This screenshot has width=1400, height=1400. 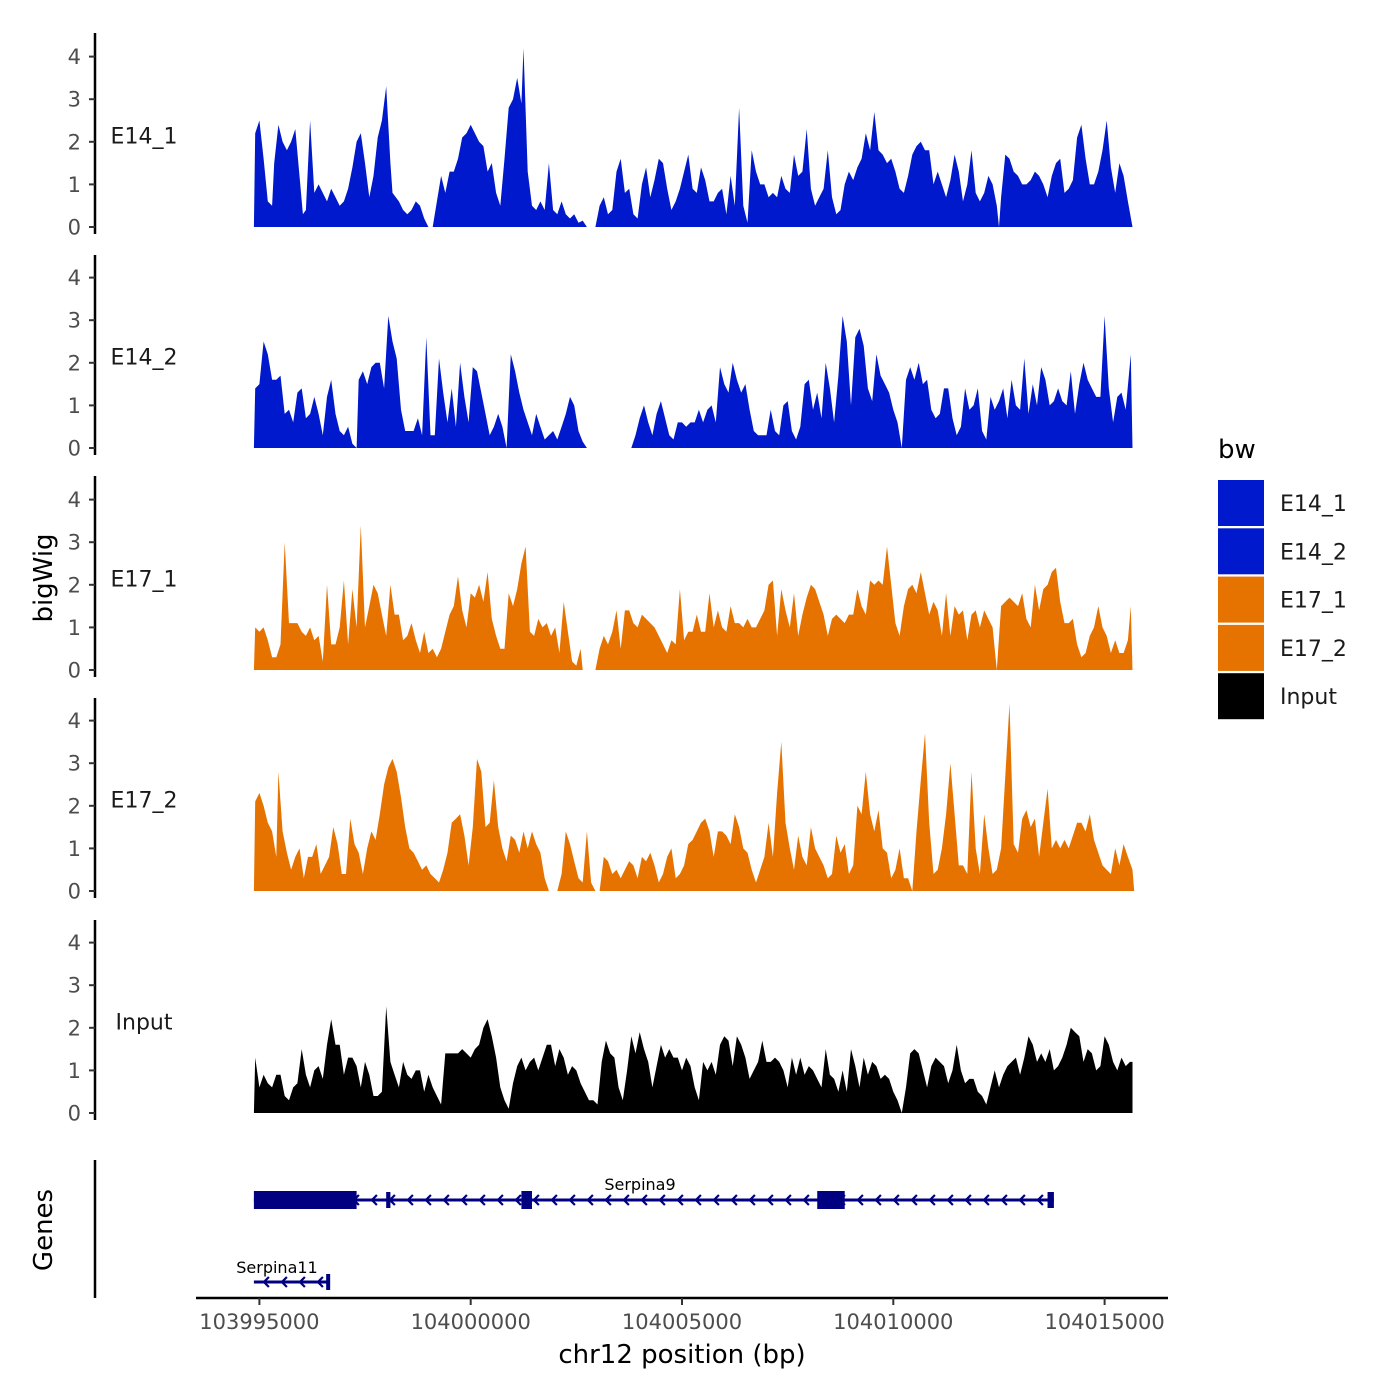 I want to click on x-tick-label: 104000000, so click(x=471, y=1322).